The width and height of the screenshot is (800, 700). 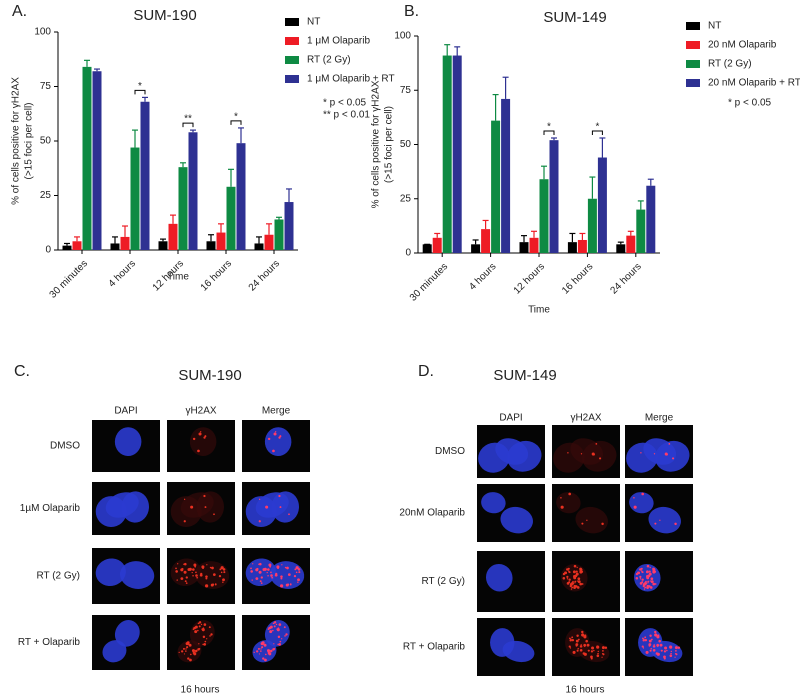 What do you see at coordinates (276, 411) in the screenshot?
I see `column-header: Merge` at bounding box center [276, 411].